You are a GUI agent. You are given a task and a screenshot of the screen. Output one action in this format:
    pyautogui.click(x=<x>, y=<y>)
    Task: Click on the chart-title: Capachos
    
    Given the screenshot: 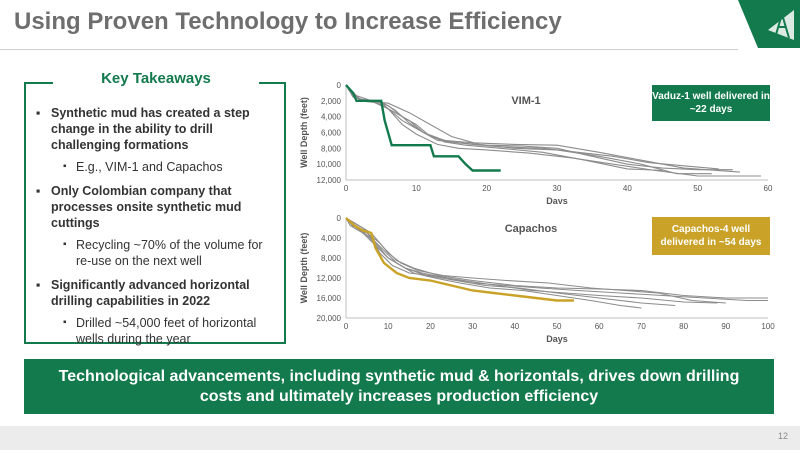 What is the action you would take?
    pyautogui.click(x=531, y=229)
    